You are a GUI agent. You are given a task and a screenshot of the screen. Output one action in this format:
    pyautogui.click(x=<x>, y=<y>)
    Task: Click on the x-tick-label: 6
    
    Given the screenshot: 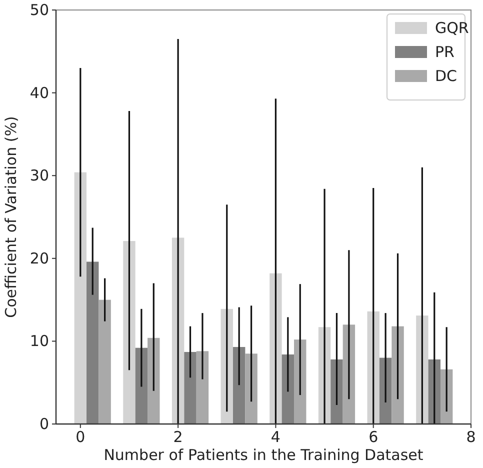 What is the action you would take?
    pyautogui.click(x=373, y=437)
    